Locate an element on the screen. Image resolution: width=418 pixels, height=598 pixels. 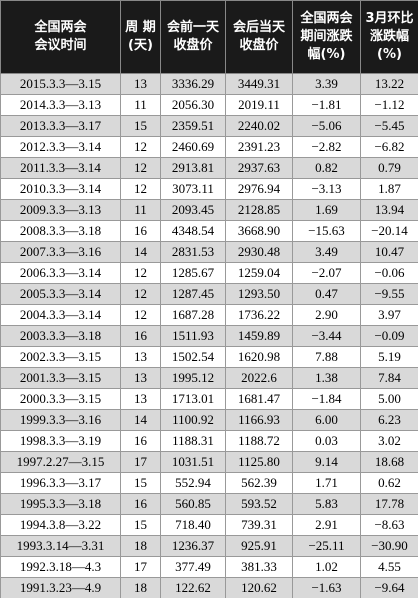
table-cell: 1713.01 is located at coordinates (193, 399).